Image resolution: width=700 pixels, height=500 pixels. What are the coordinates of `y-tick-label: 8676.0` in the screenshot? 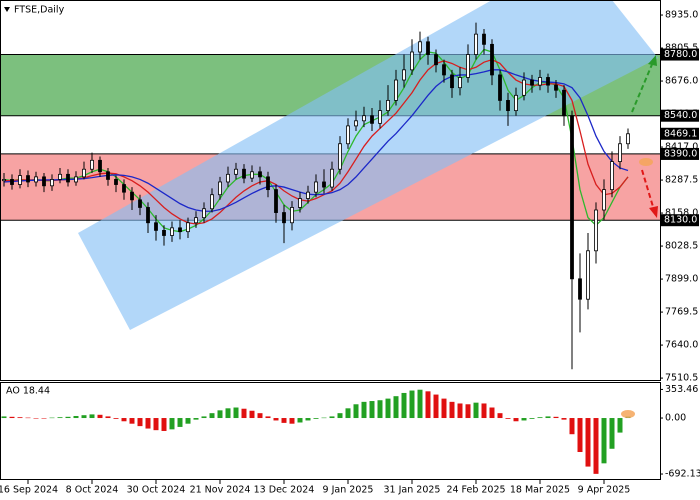 It's located at (681, 81).